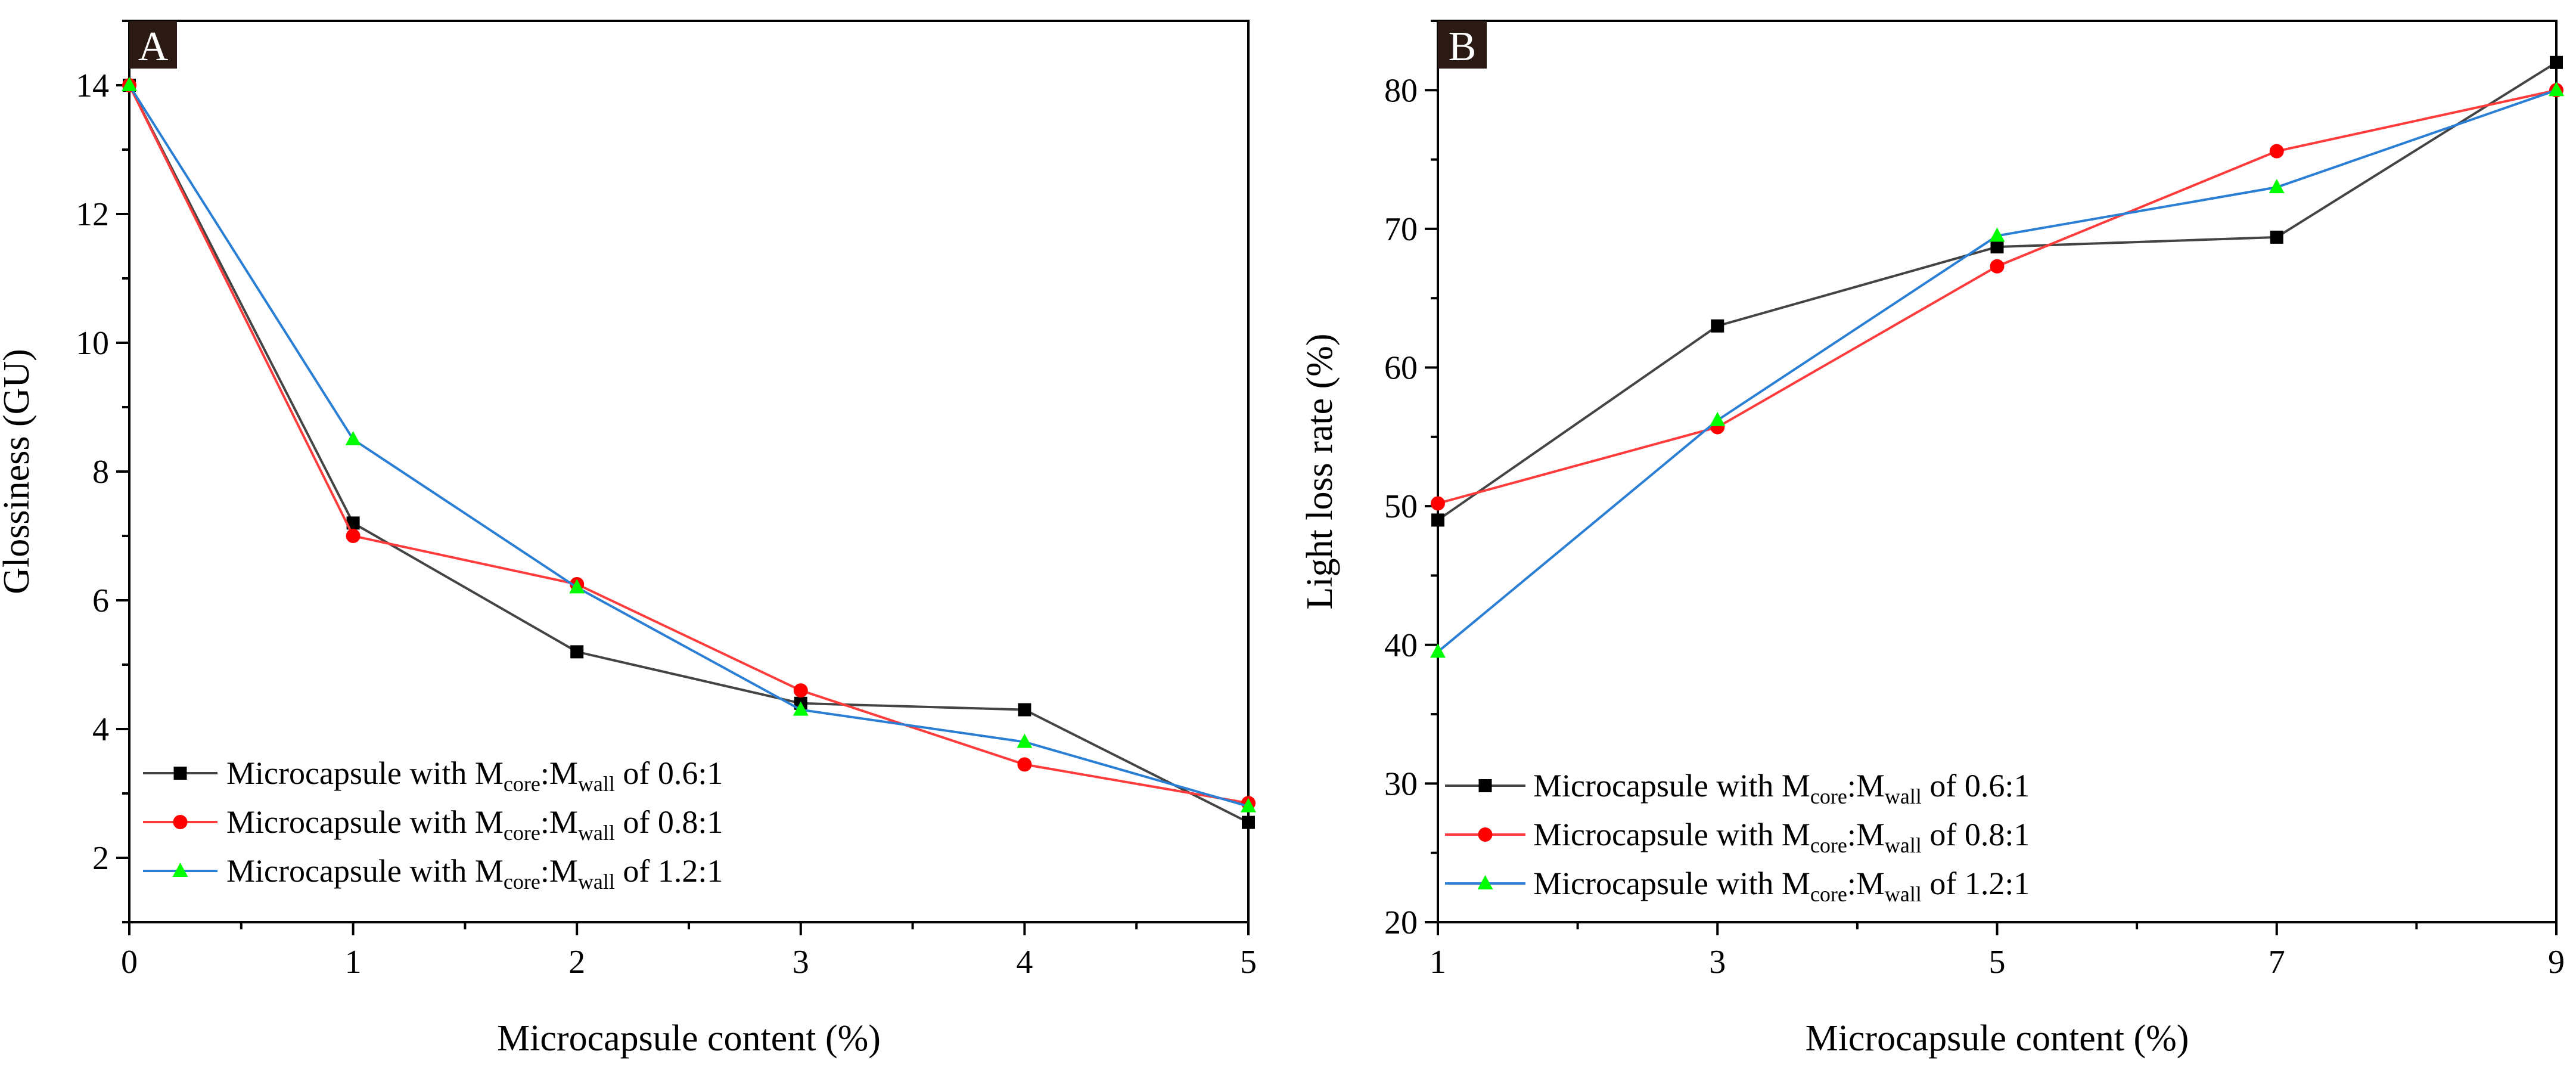 Image resolution: width=2576 pixels, height=1076 pixels. I want to click on y-tick-label: 2, so click(101, 858).